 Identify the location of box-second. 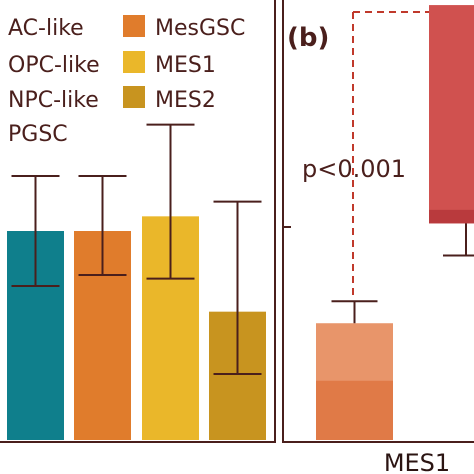
(451, 114).